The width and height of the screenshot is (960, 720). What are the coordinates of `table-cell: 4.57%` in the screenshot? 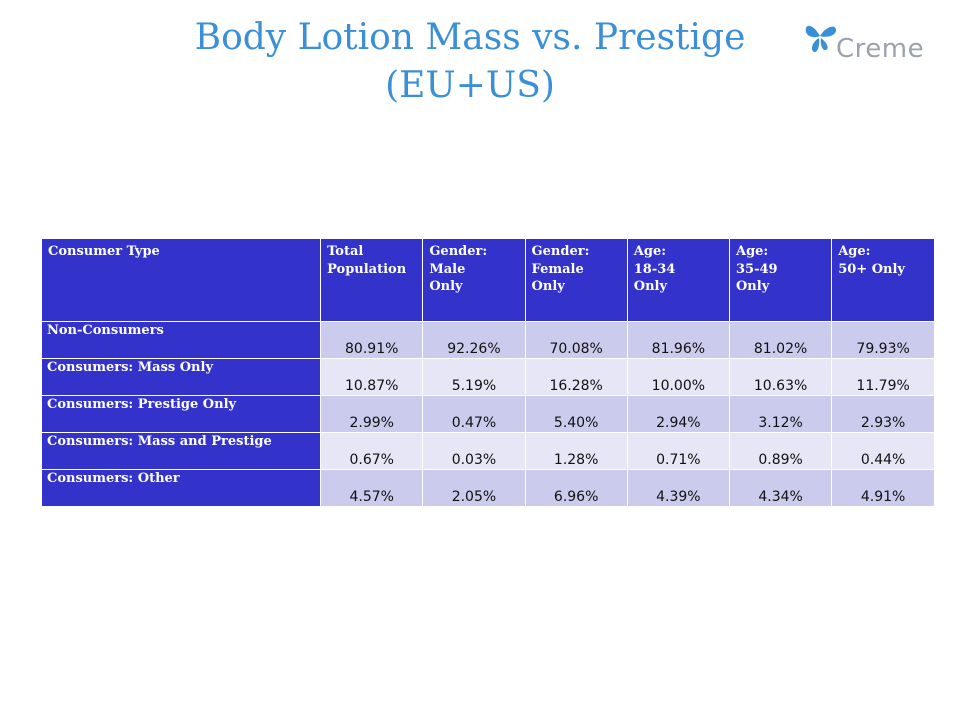 It's located at (372, 487).